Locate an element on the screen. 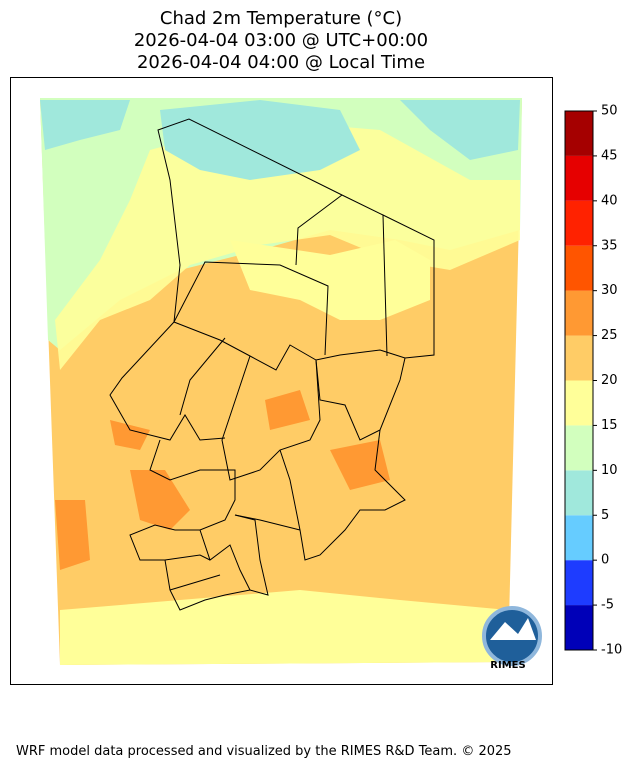 The height and width of the screenshot is (773, 634). title-line: 2026-04-04 04:00 @ Local Time is located at coordinates (281, 62).